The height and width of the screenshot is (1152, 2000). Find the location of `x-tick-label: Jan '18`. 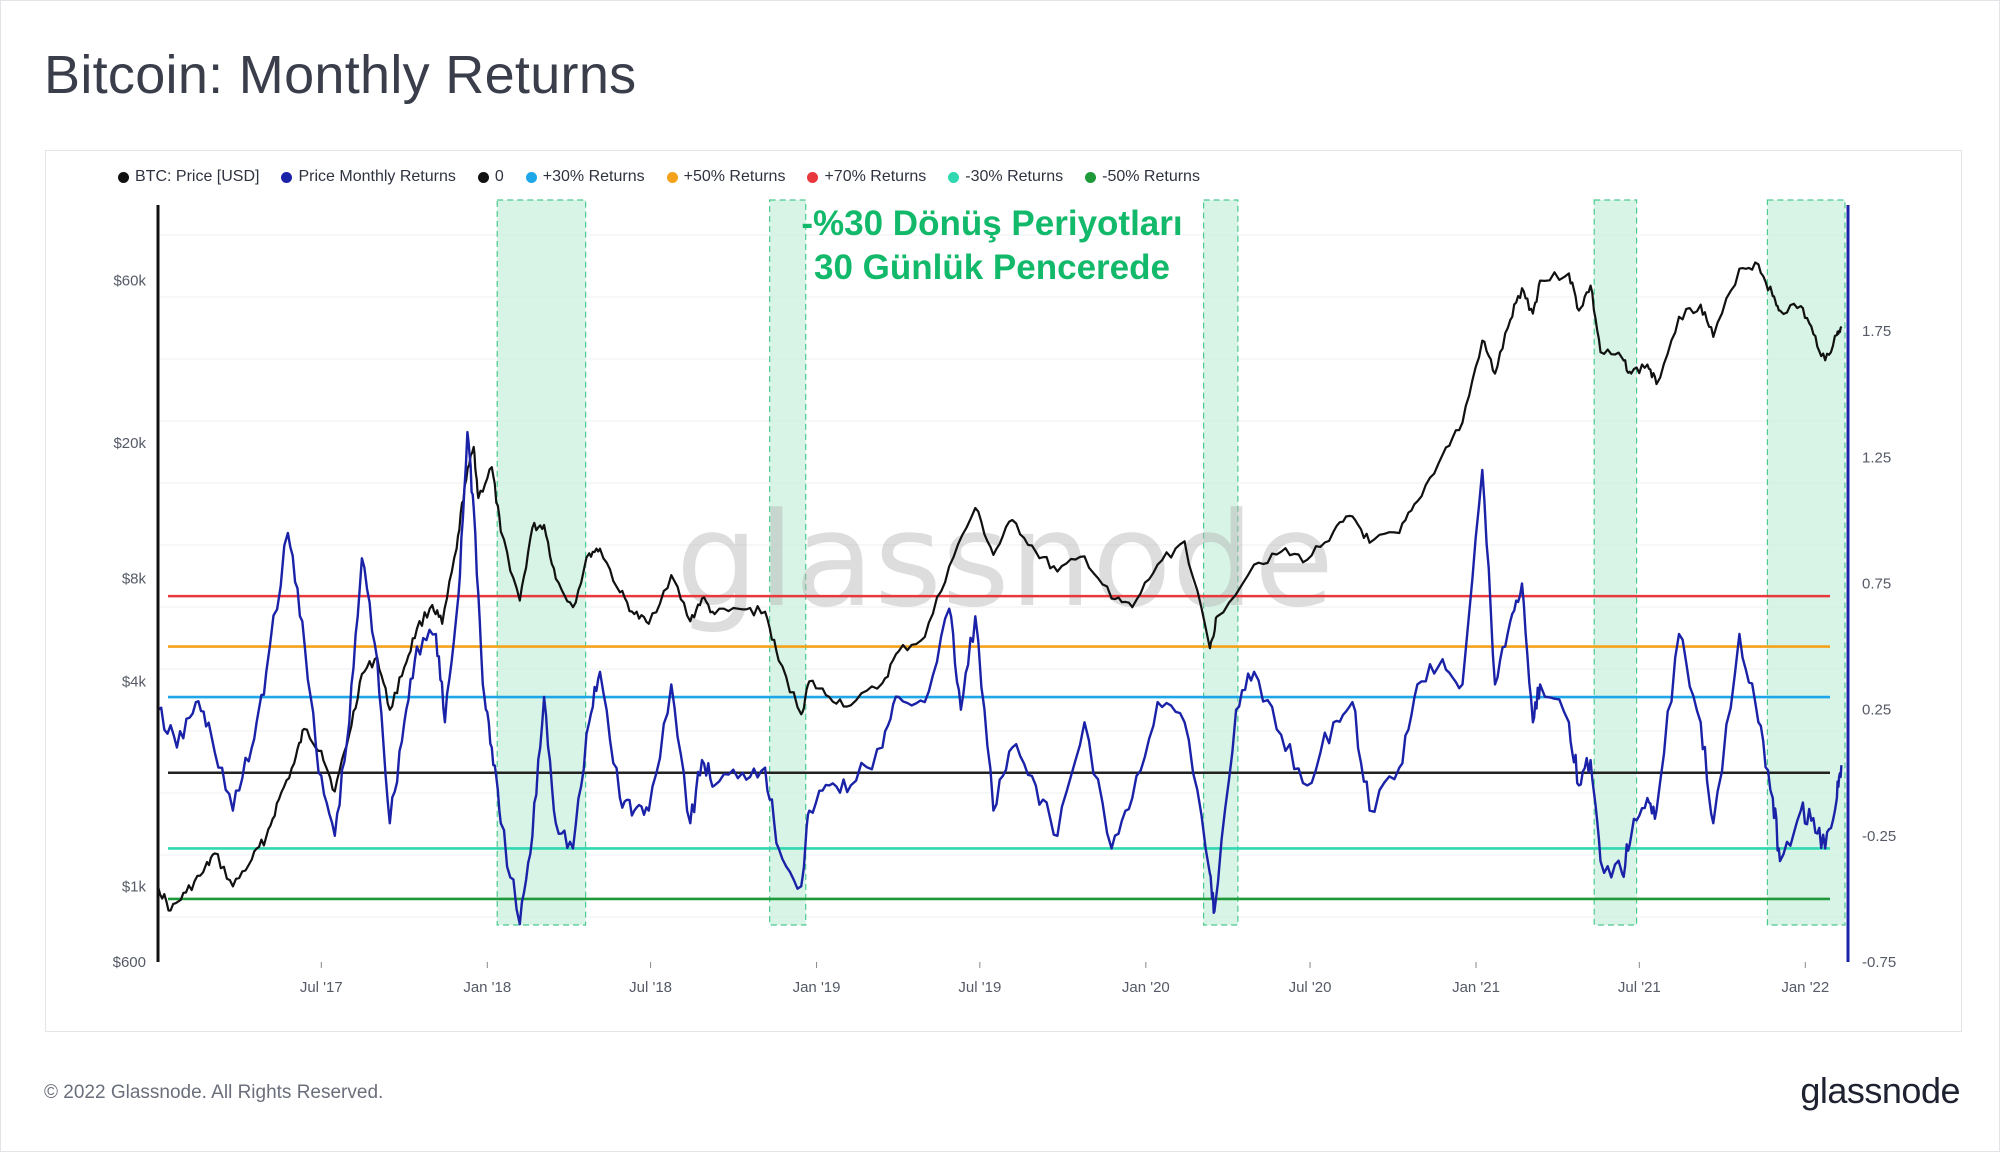

x-tick-label: Jan '18 is located at coordinates (487, 987).